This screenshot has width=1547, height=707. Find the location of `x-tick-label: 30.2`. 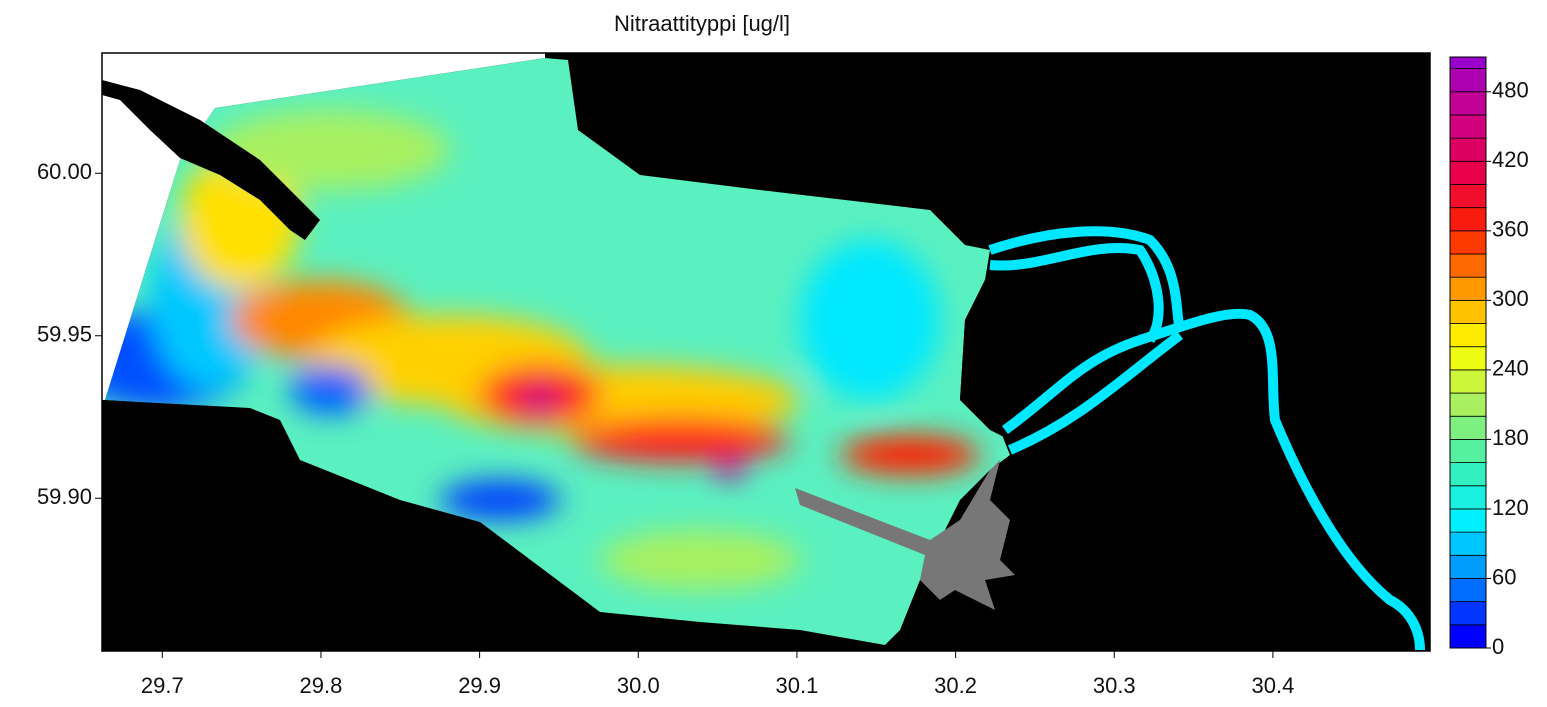

x-tick-label: 30.2 is located at coordinates (955, 685).